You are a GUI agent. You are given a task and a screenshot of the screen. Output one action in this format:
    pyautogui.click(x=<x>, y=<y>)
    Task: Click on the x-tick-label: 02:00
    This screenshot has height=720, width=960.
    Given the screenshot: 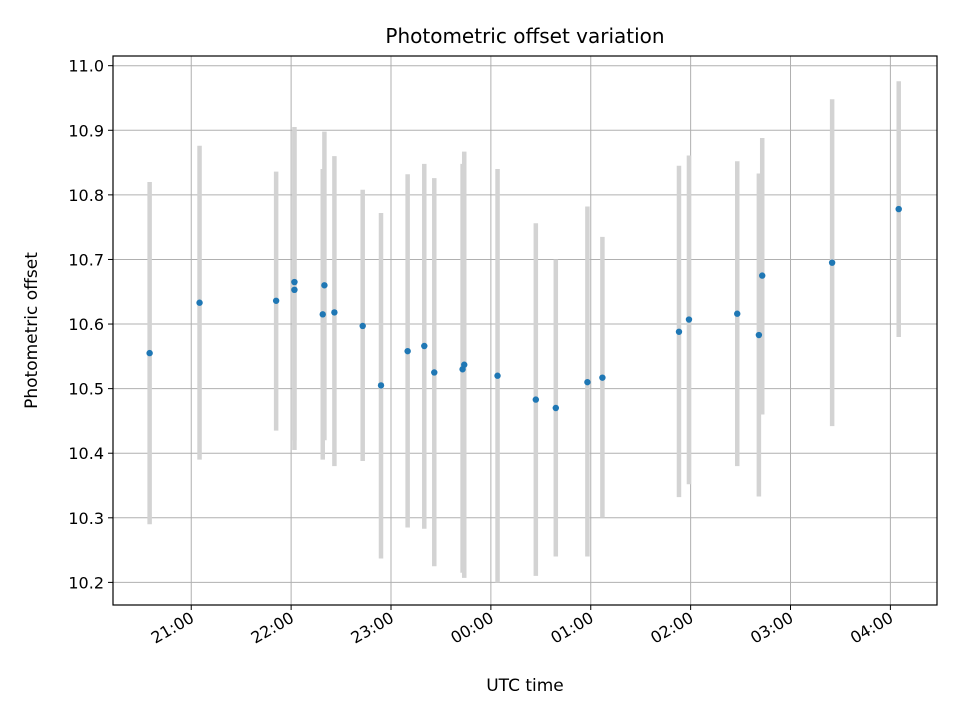 What is the action you would take?
    pyautogui.click(x=671, y=628)
    